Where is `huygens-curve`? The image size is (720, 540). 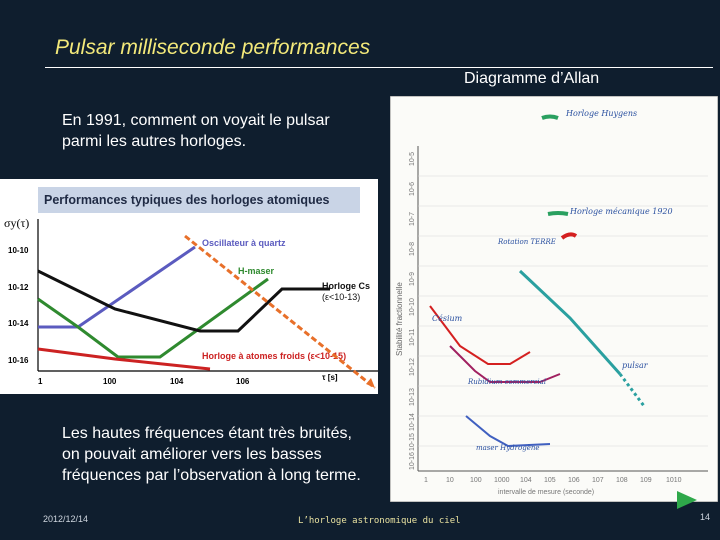 huygens-curve is located at coordinates (550, 117).